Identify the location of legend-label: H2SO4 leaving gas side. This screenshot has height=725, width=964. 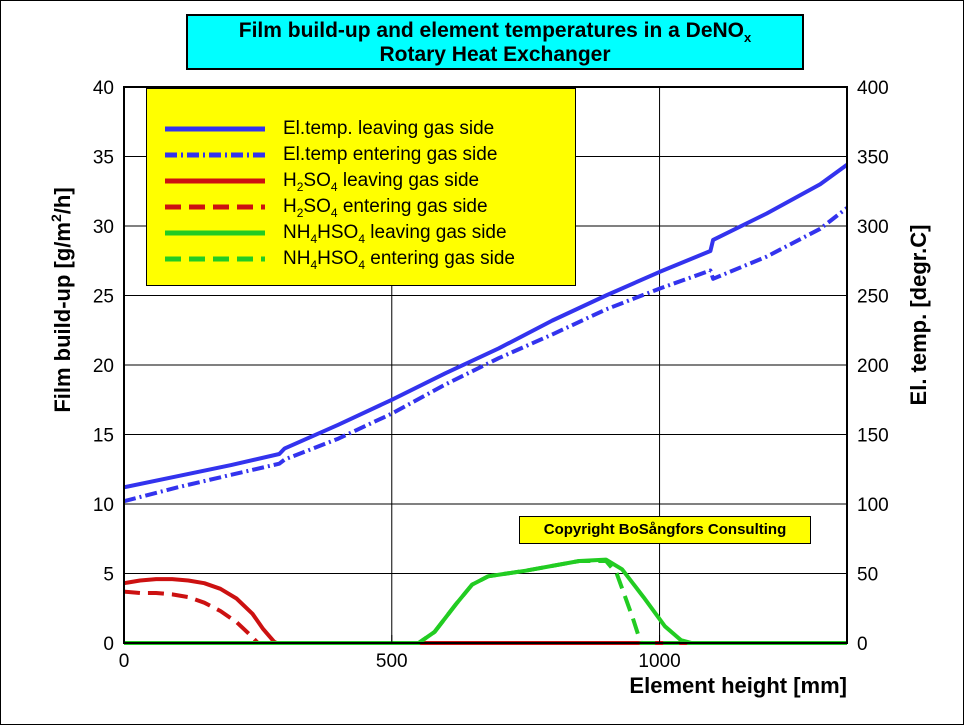
(381, 181).